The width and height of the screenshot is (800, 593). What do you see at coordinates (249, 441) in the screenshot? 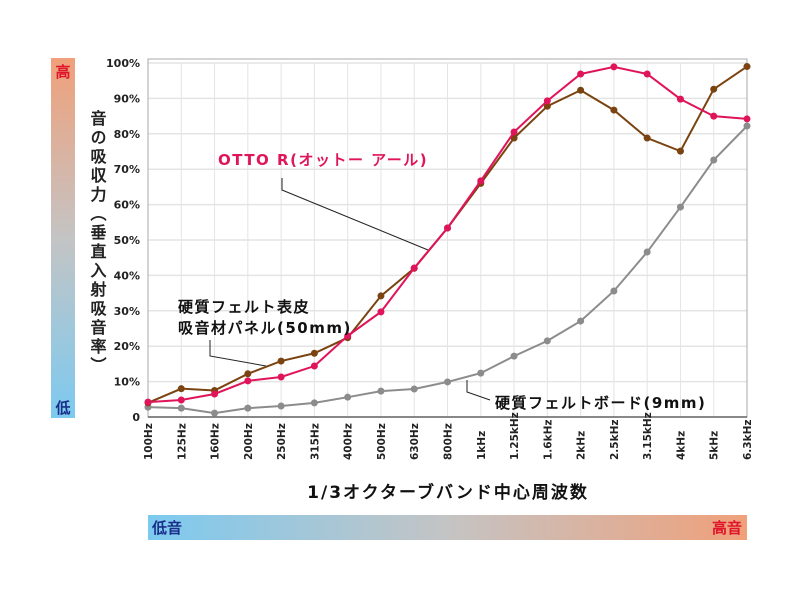
I see `x-tick-label: 200Hz` at bounding box center [249, 441].